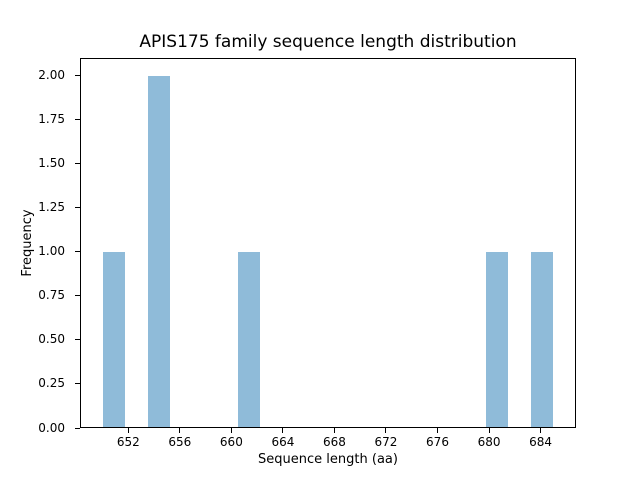  What do you see at coordinates (283, 442) in the screenshot?
I see `x-tick-label: 664` at bounding box center [283, 442].